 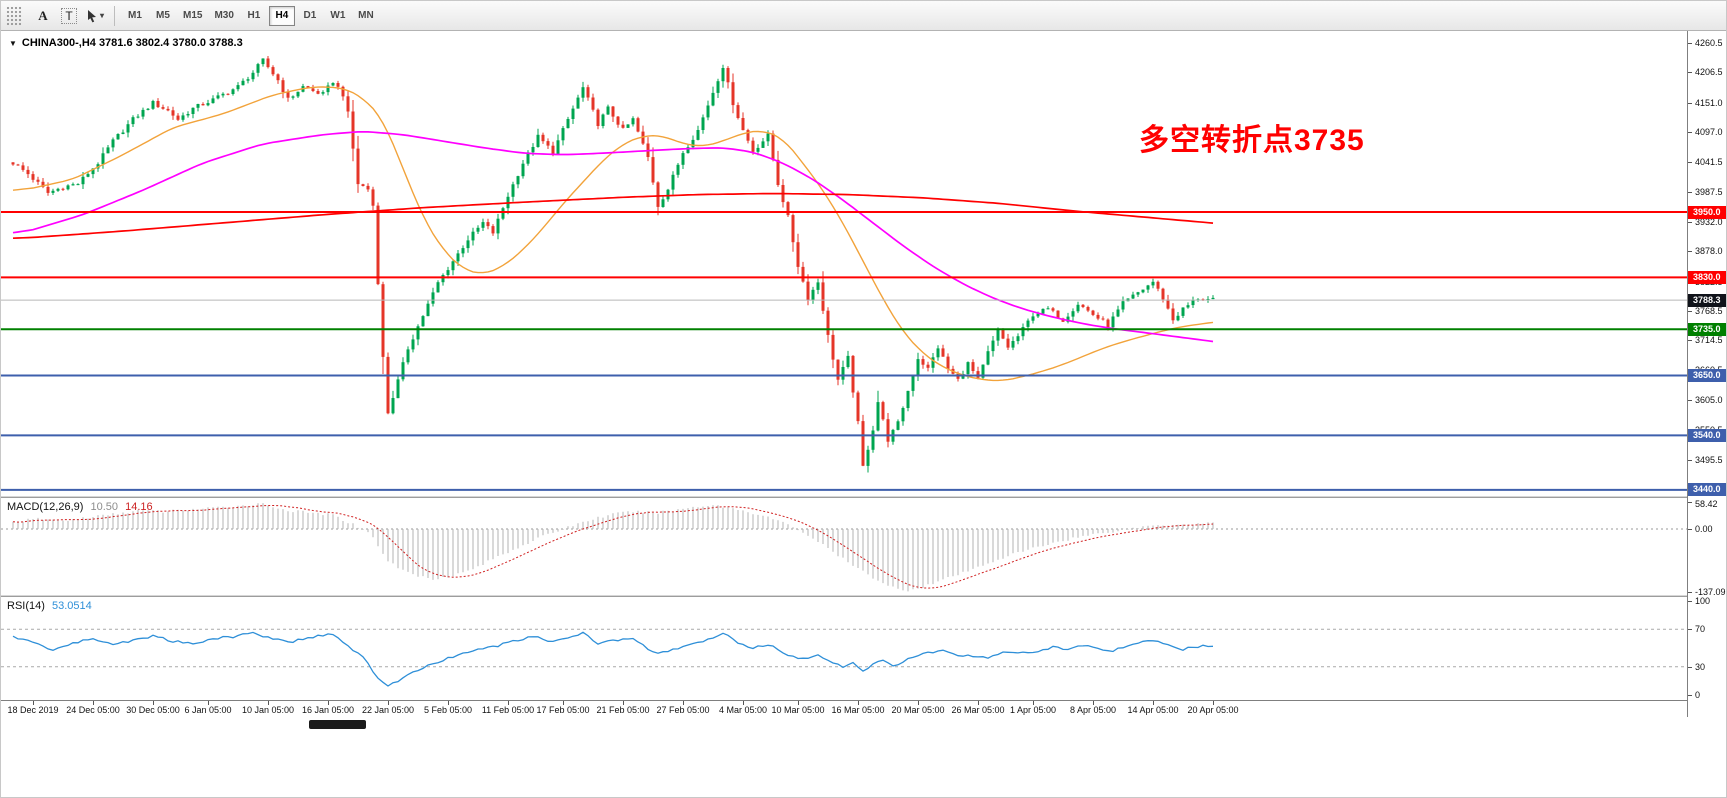 What do you see at coordinates (91, 15) in the screenshot?
I see `cursor-icon` at bounding box center [91, 15].